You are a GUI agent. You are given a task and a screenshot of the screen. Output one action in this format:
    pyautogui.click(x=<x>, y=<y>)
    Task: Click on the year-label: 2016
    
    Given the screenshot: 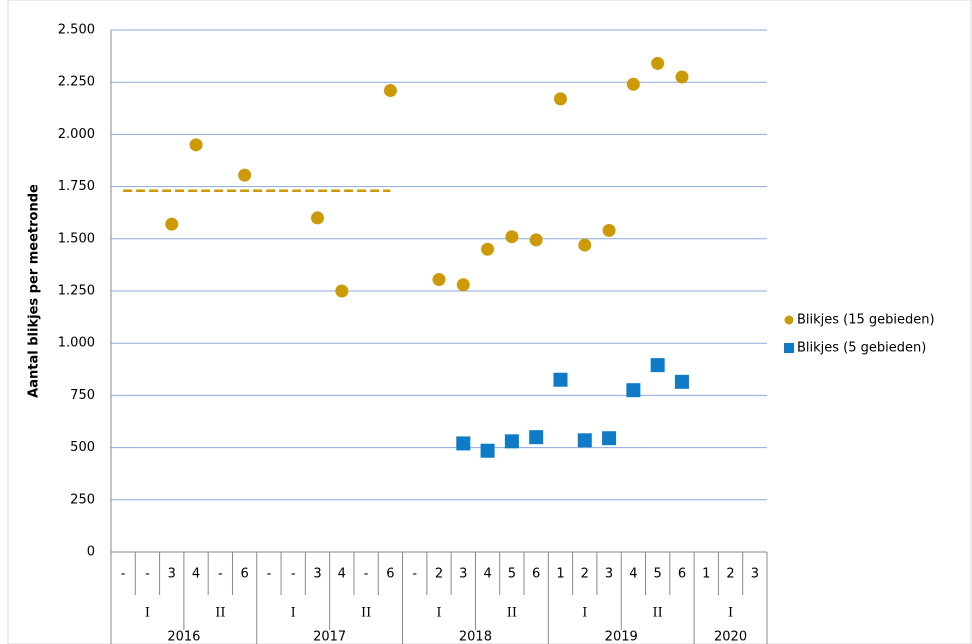 What is the action you would take?
    pyautogui.click(x=183, y=637)
    